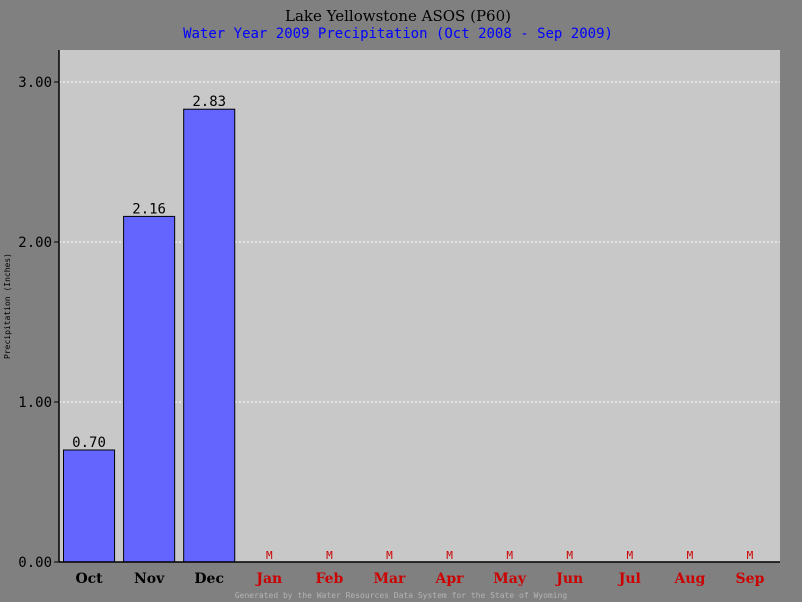 The image size is (802, 602). I want to click on category-label: Apr, so click(450, 579).